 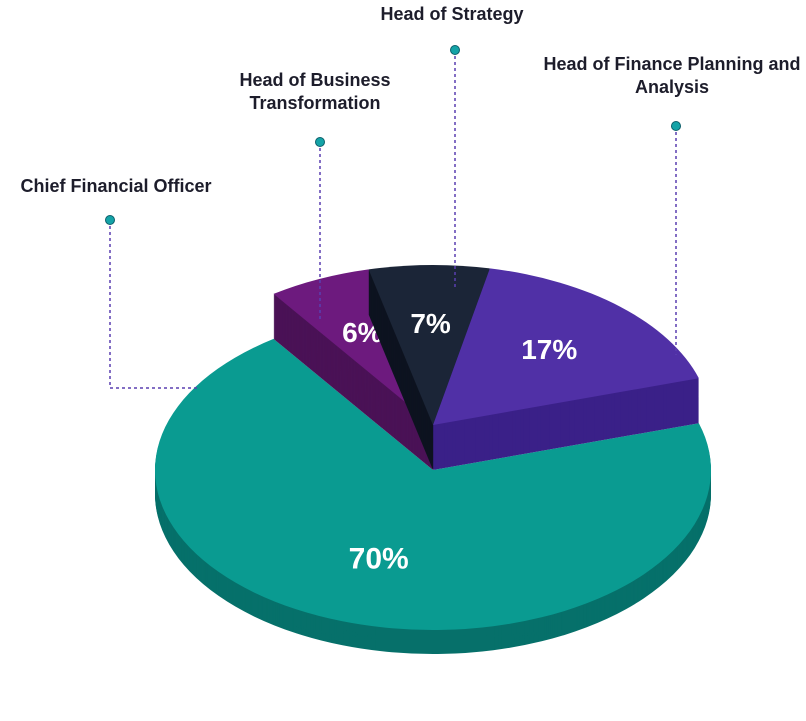 I want to click on slice-group: 6%, so click(x=353, y=369).